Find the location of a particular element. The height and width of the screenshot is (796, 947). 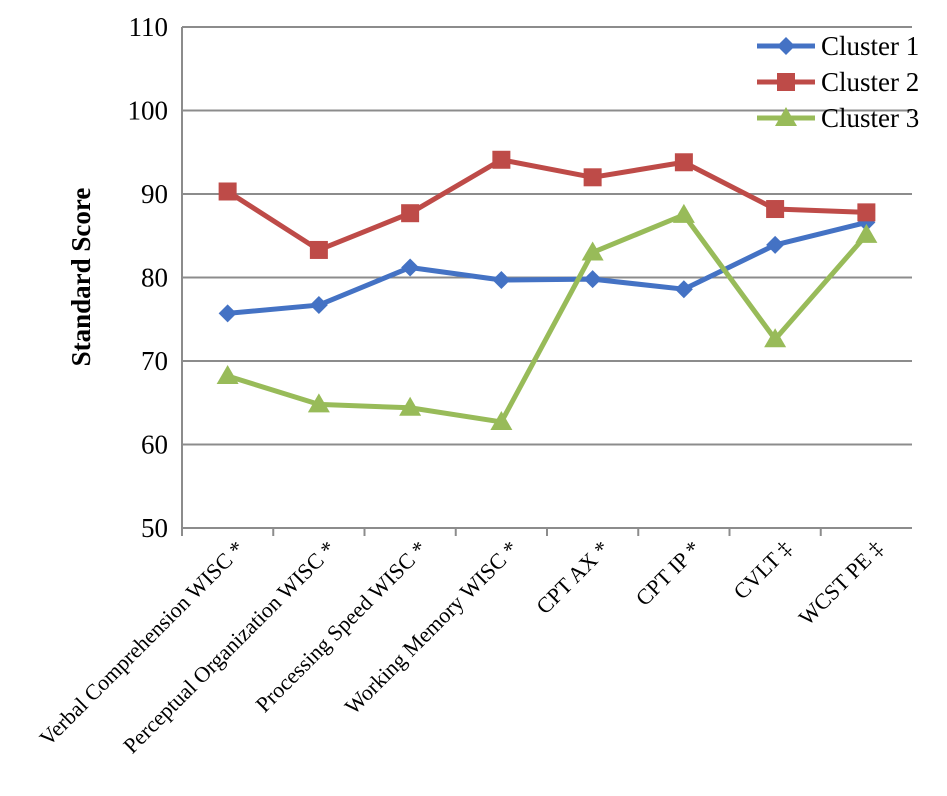

y-tick-label: 70 is located at coordinates (154, 361).